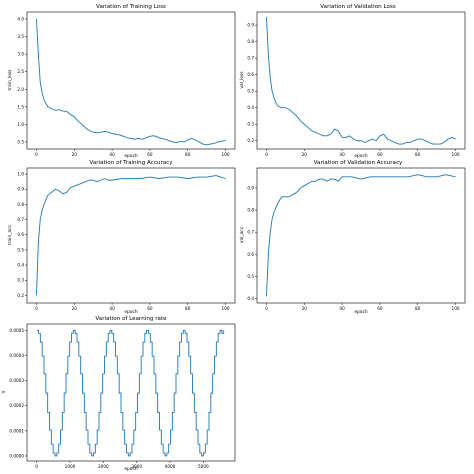 The height and width of the screenshot is (474, 474). Describe the element at coordinates (4, 391) in the screenshot. I see `y-axis-label: lr` at that location.